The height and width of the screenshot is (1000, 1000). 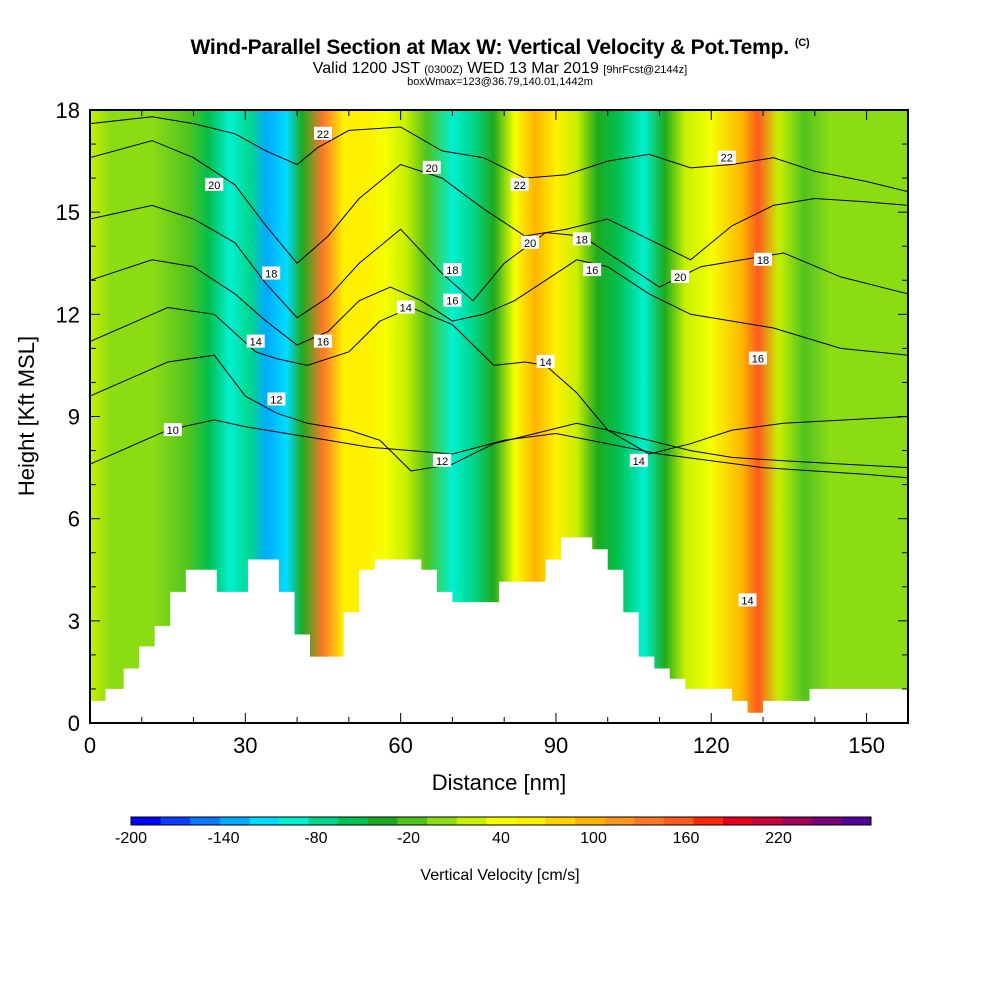 I want to click on y-tick-label: 15, so click(x=68, y=212).